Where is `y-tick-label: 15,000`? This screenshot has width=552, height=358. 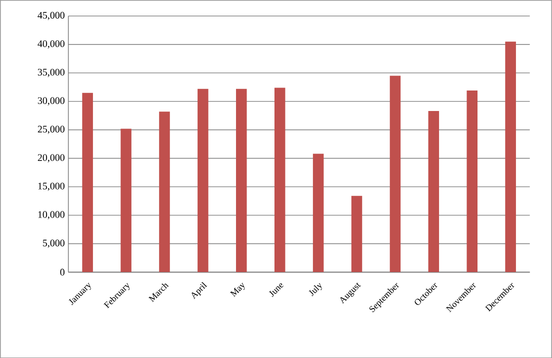
y-tick-label: 15,000 is located at coordinates (51, 186).